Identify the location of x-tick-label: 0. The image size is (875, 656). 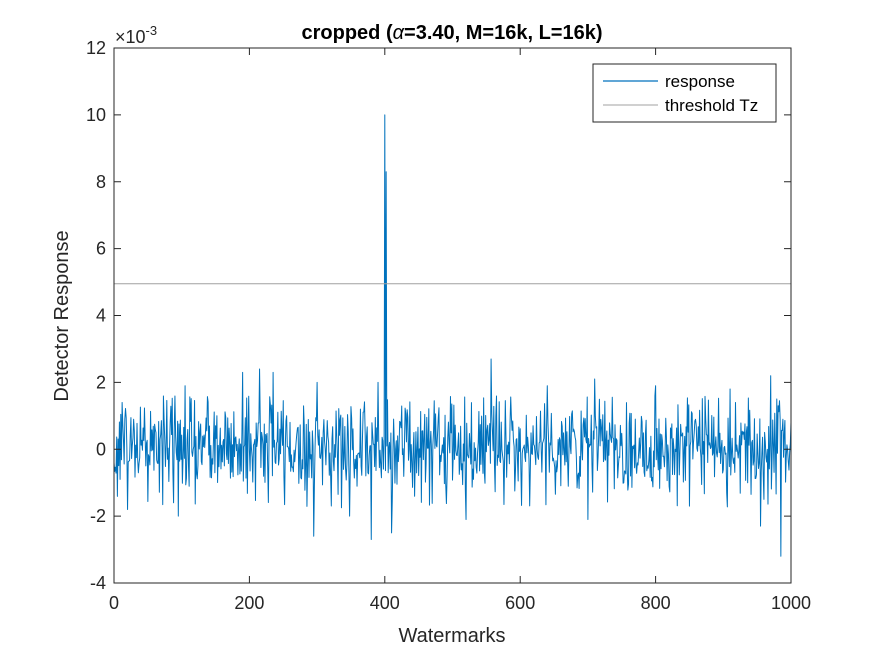
(114, 603).